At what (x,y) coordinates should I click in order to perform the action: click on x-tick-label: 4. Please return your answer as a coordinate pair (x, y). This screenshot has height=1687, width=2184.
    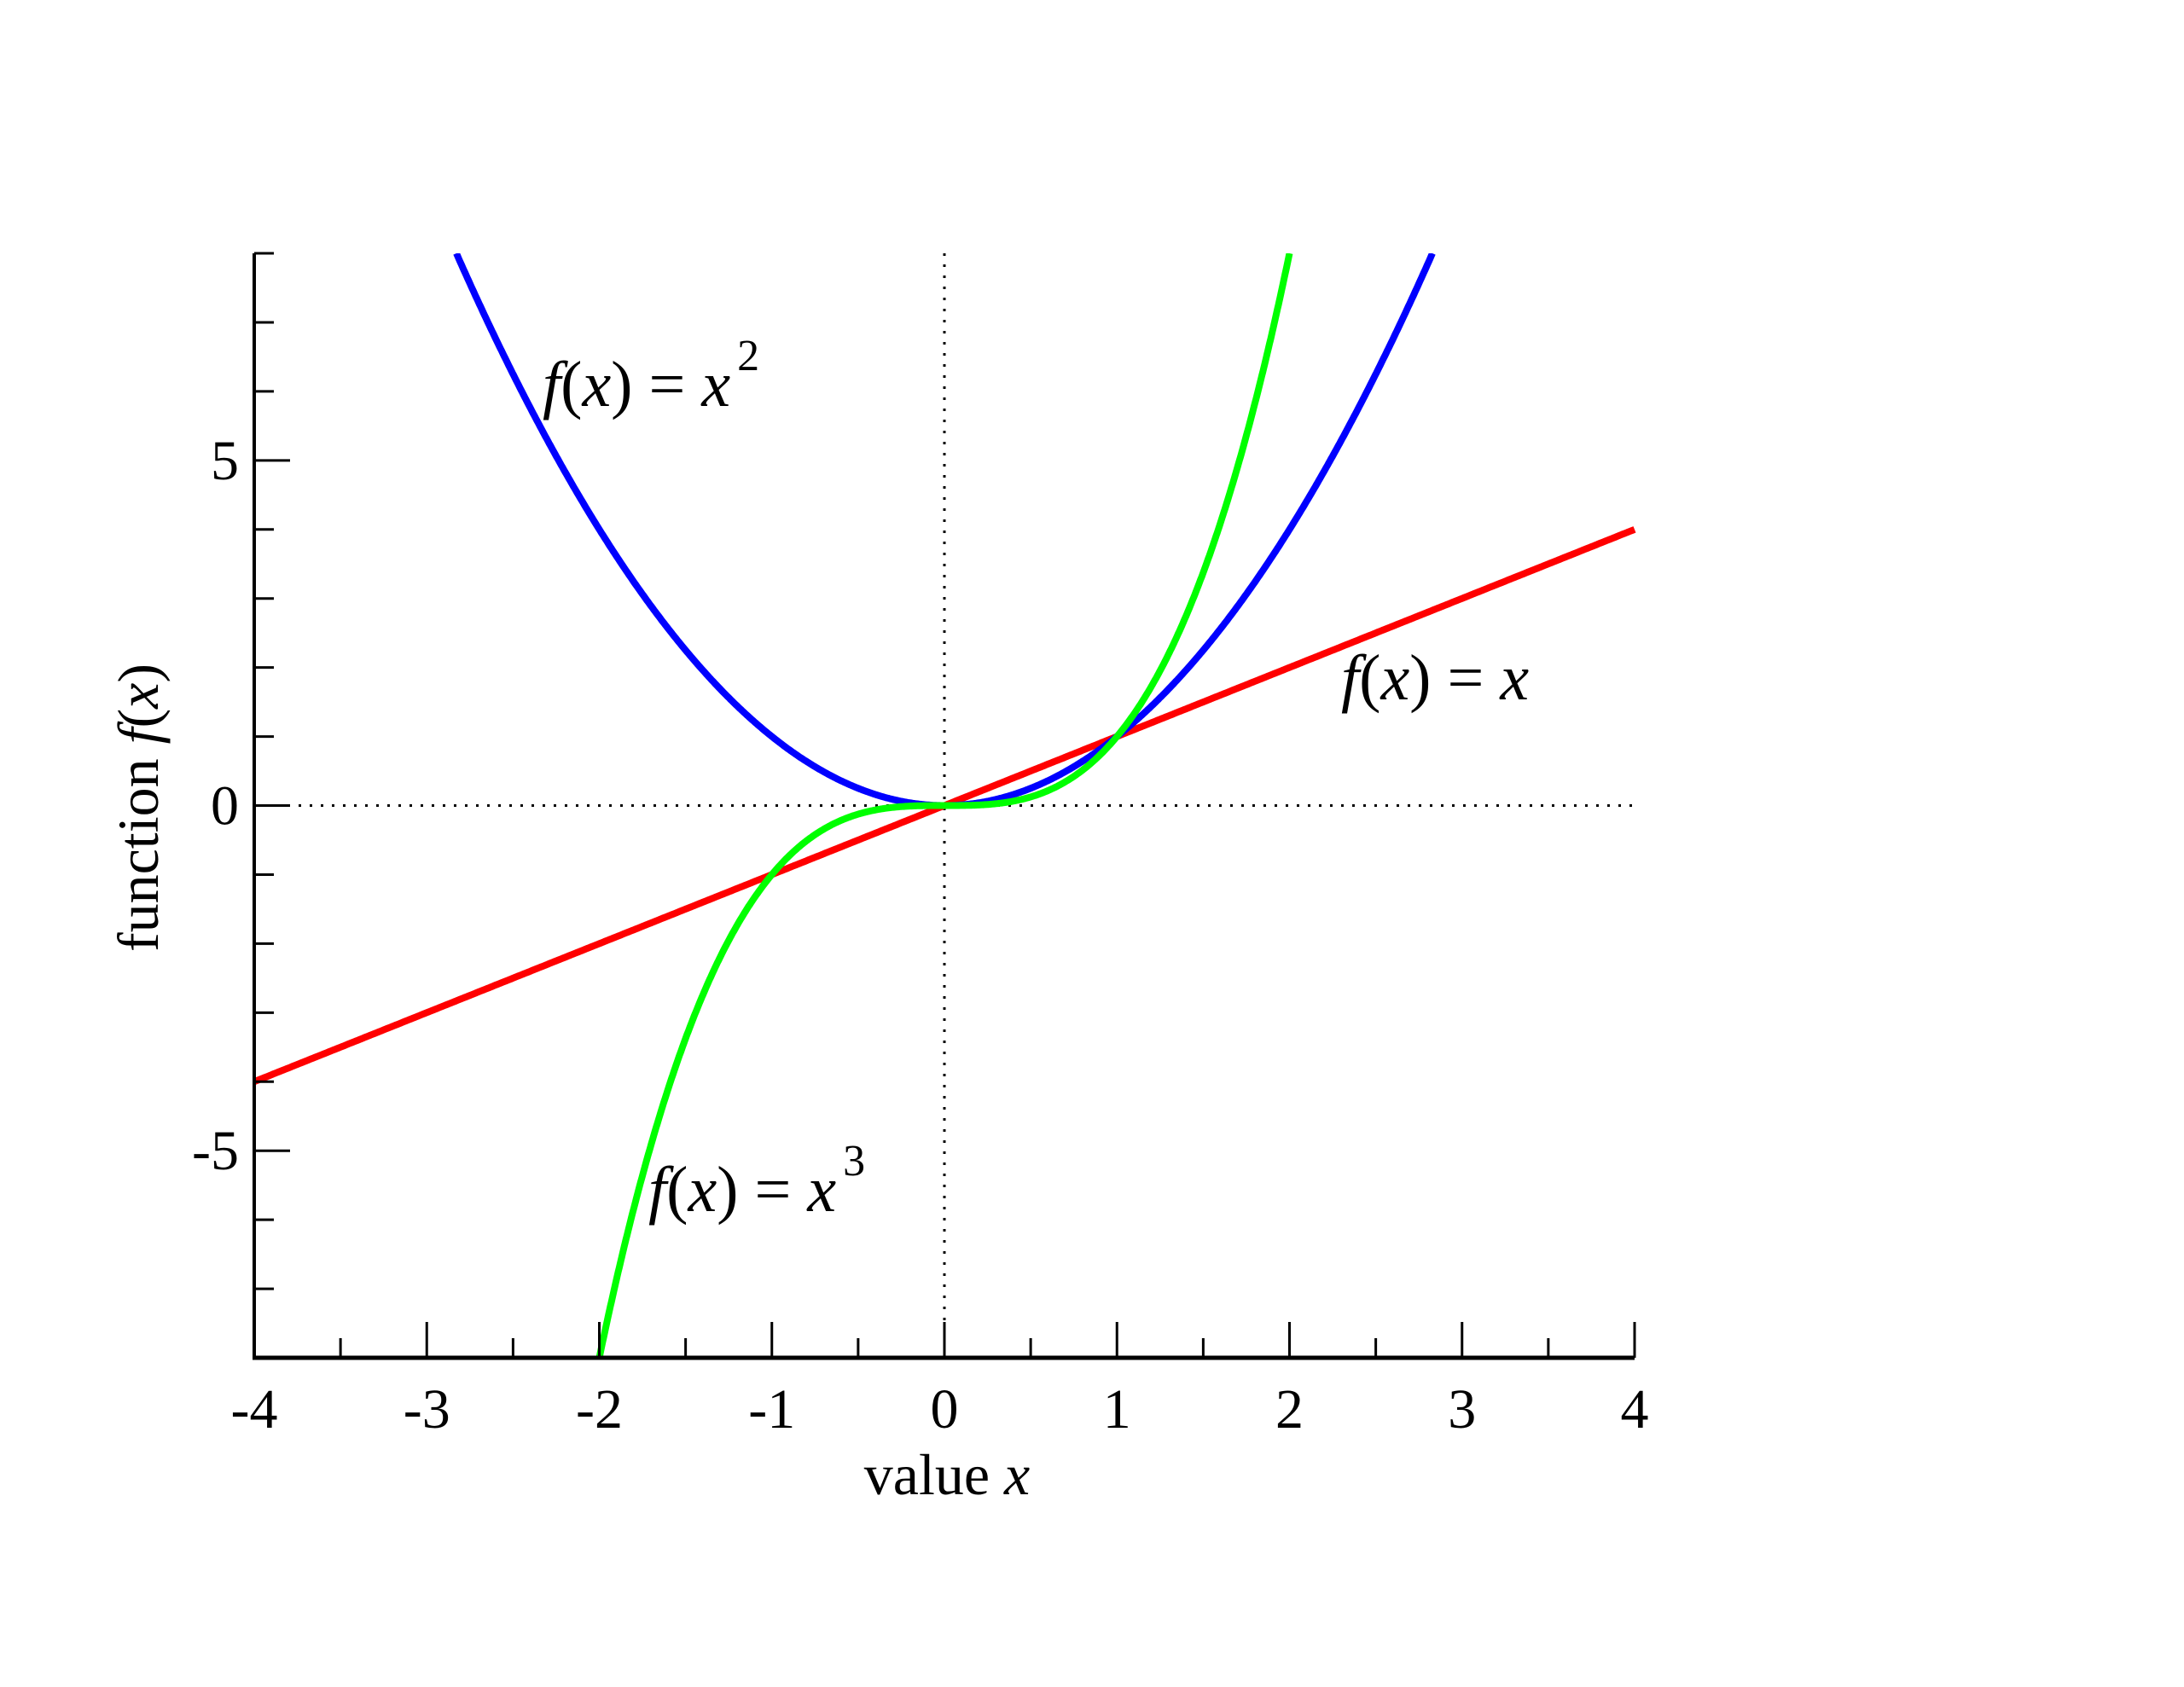
    Looking at the image, I should click on (1635, 1409).